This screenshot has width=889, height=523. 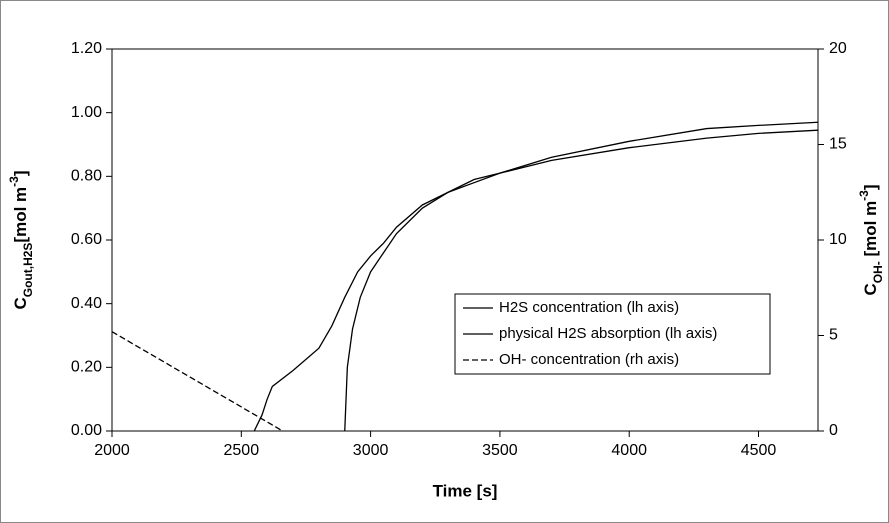 I want to click on y-tick-label: 0.80, so click(x=86, y=176).